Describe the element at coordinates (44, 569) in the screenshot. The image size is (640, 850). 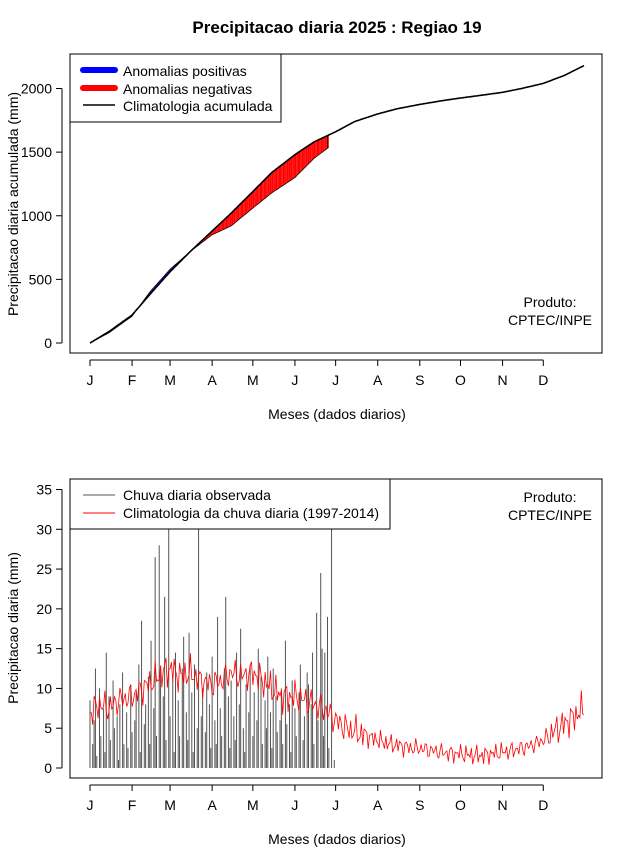
I see `y-tick-label-25: 25` at that location.